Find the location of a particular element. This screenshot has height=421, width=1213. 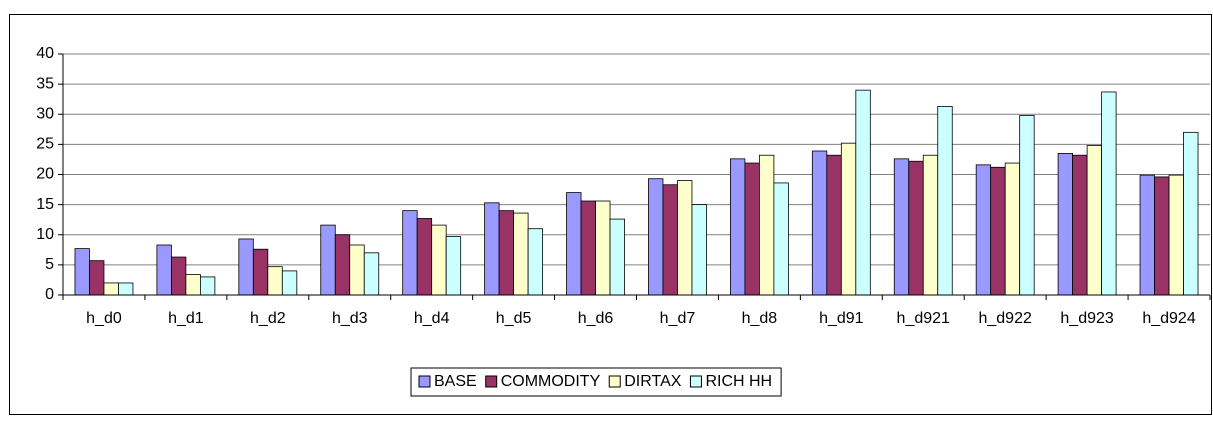

legend: BASE COMMODITY DIRTAX RICH HH is located at coordinates (596, 382).